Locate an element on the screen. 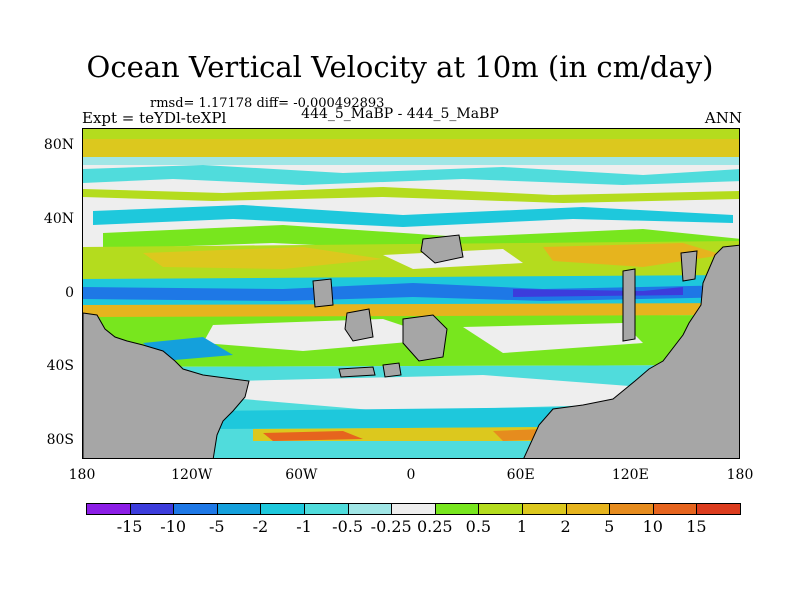  equator-peak is located at coordinates (598, 292).